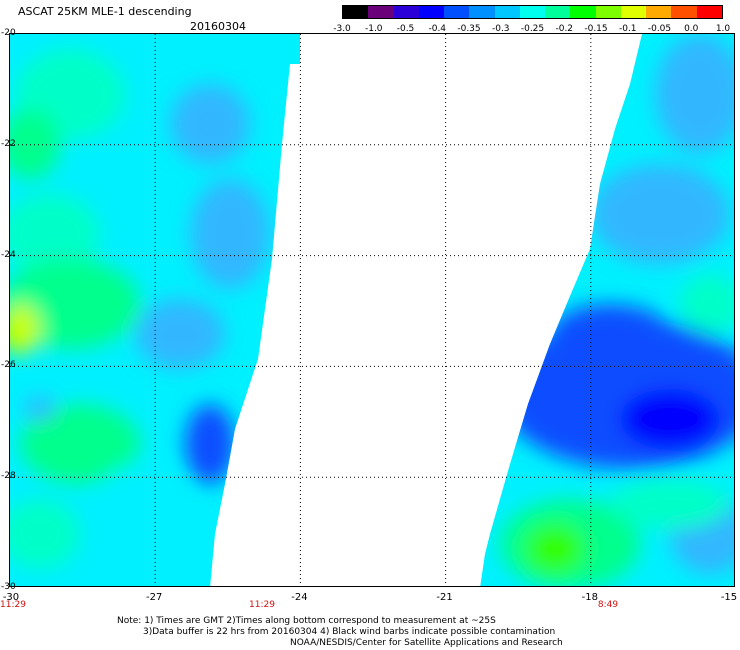  I want to click on colorbar-label: -0.15, so click(596, 29).